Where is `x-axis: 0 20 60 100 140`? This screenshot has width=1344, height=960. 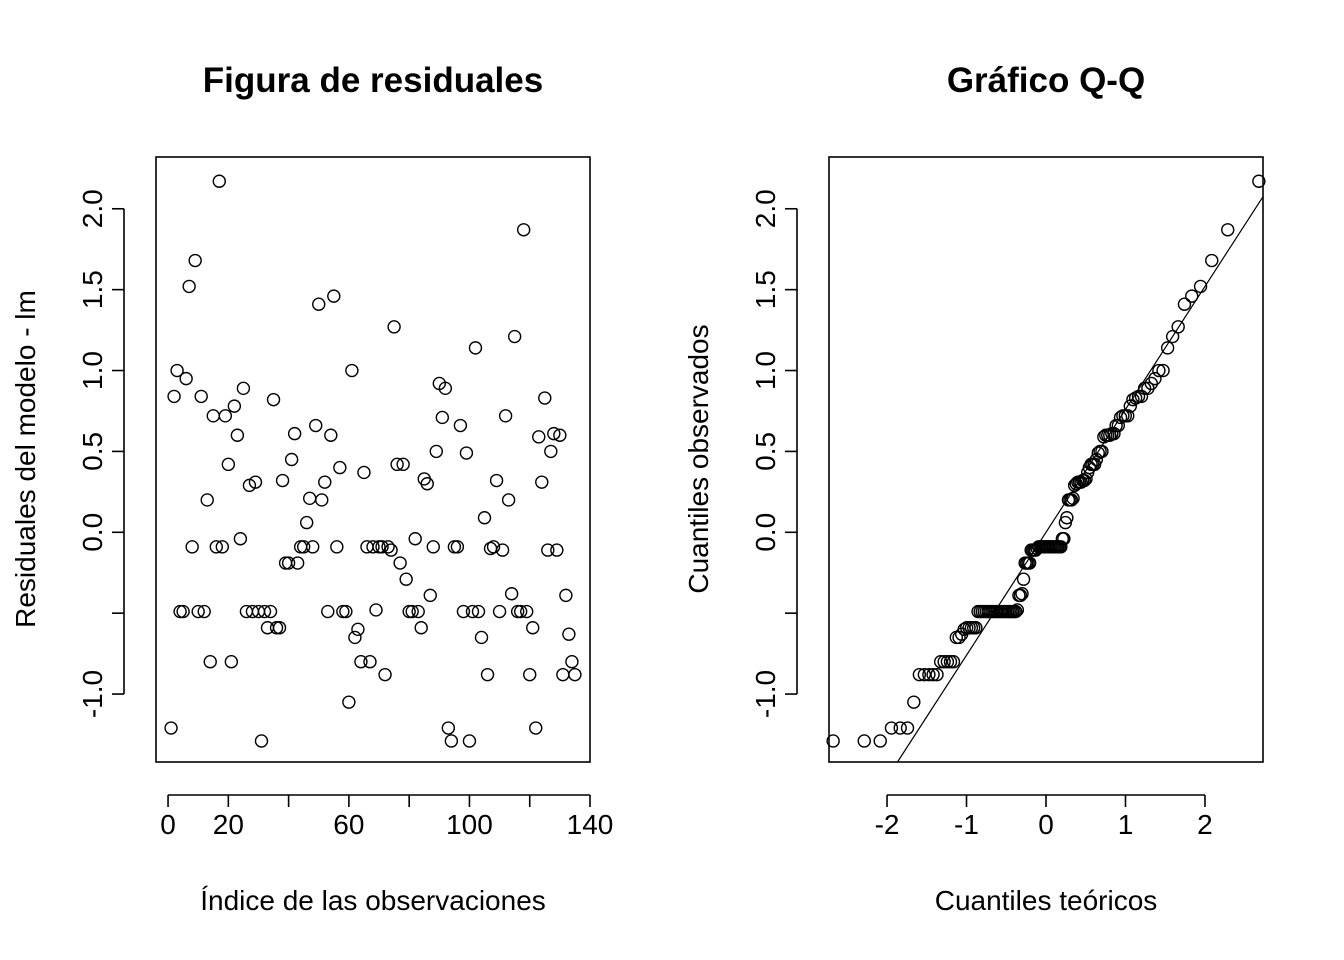
x-axis: 0 20 60 100 140 is located at coordinates (387, 817).